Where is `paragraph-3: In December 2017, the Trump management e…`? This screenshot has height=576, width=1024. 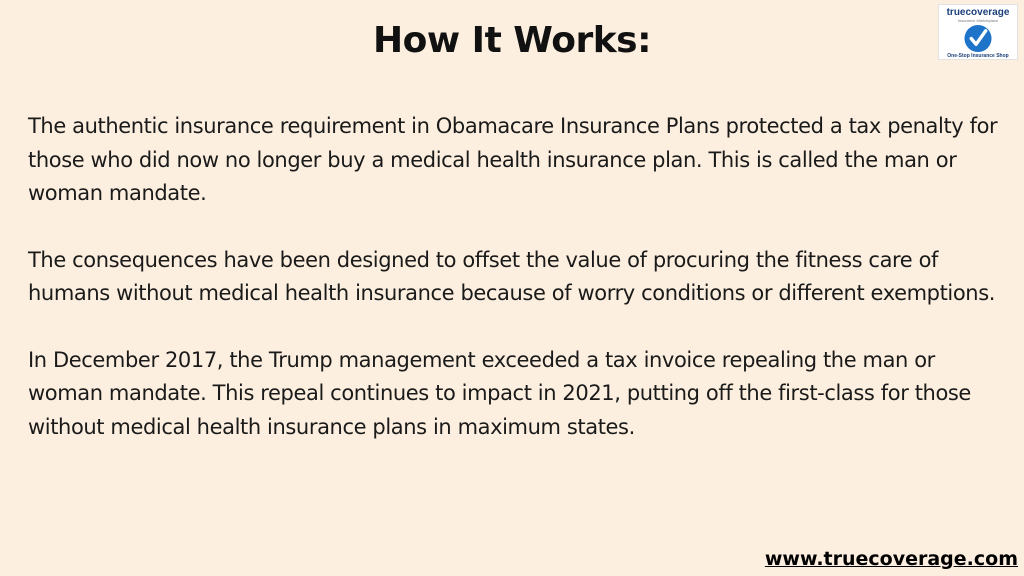
paragraph-3: In December 2017, the Trump management e… is located at coordinates (499, 393).